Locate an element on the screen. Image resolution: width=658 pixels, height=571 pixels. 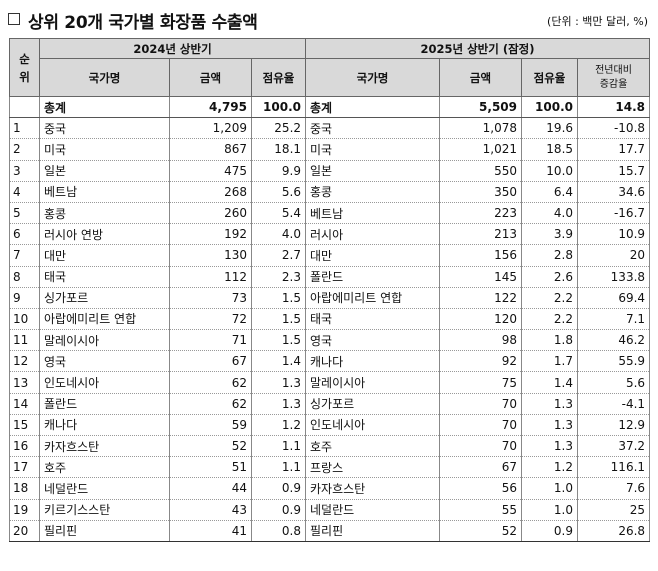
country-2024: 태국 is located at coordinates (104, 277).